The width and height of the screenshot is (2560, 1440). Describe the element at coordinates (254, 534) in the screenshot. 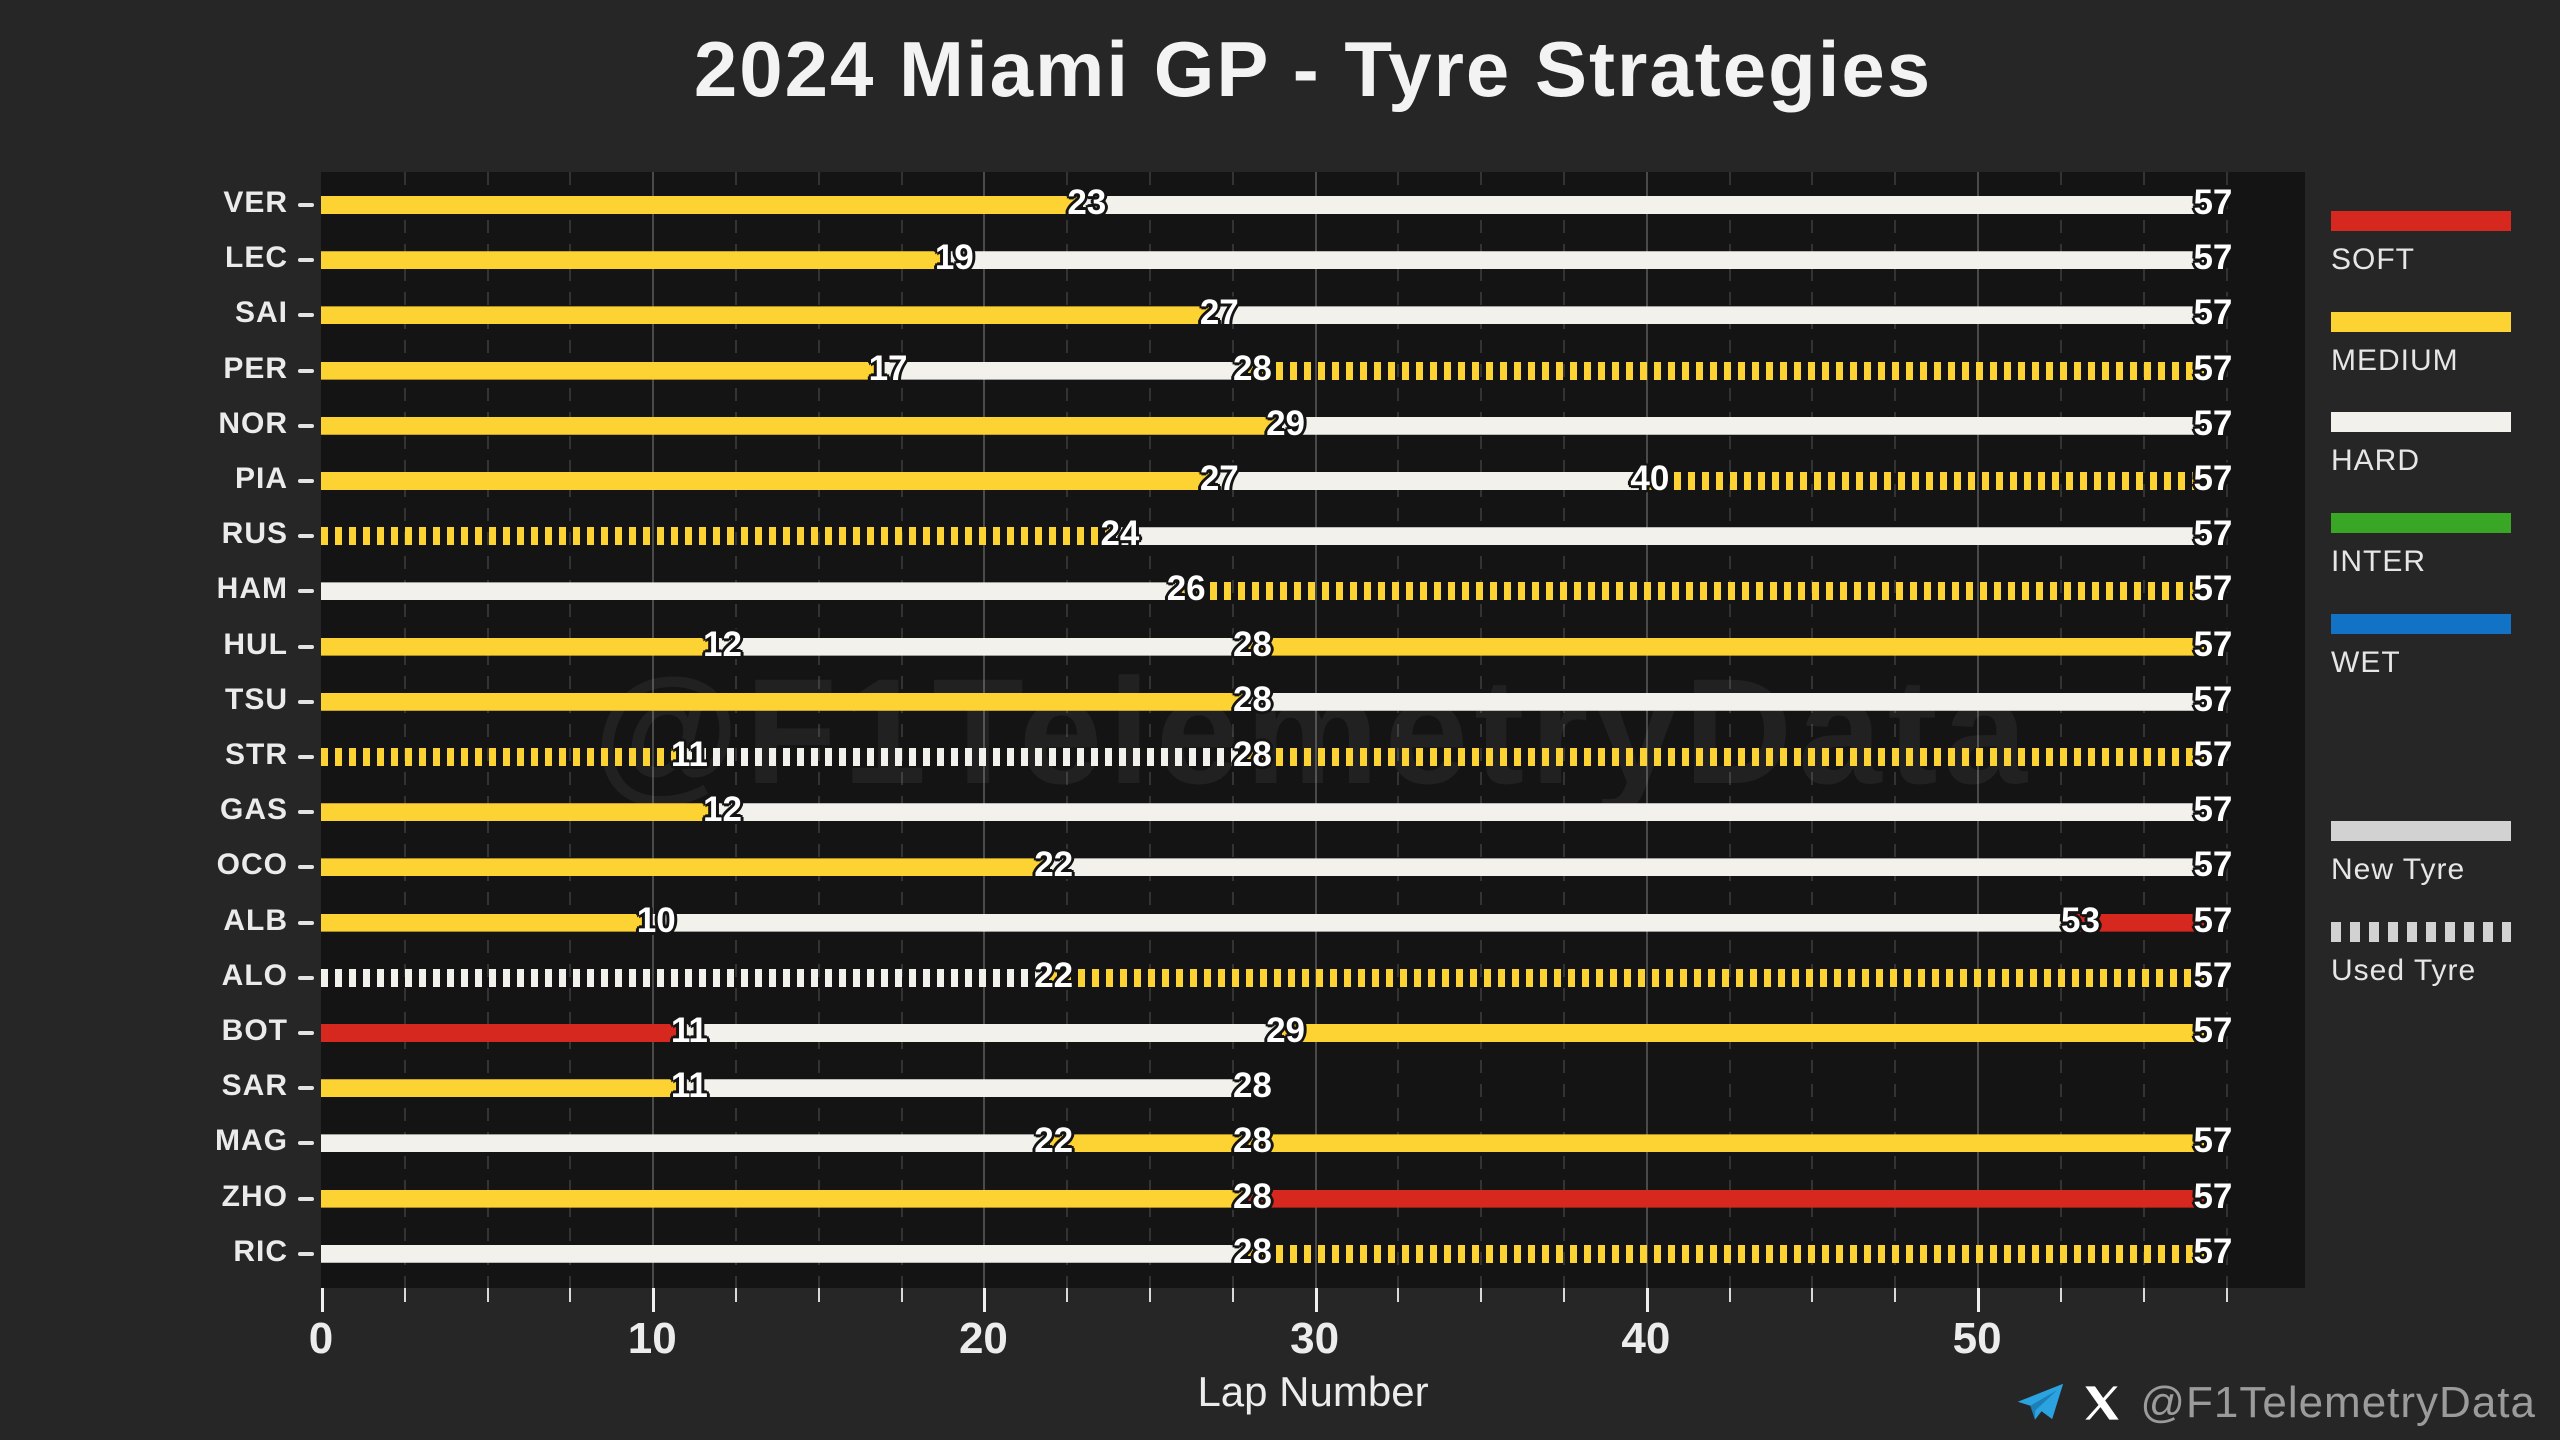

I see `driver-label-rus: RUS` at that location.